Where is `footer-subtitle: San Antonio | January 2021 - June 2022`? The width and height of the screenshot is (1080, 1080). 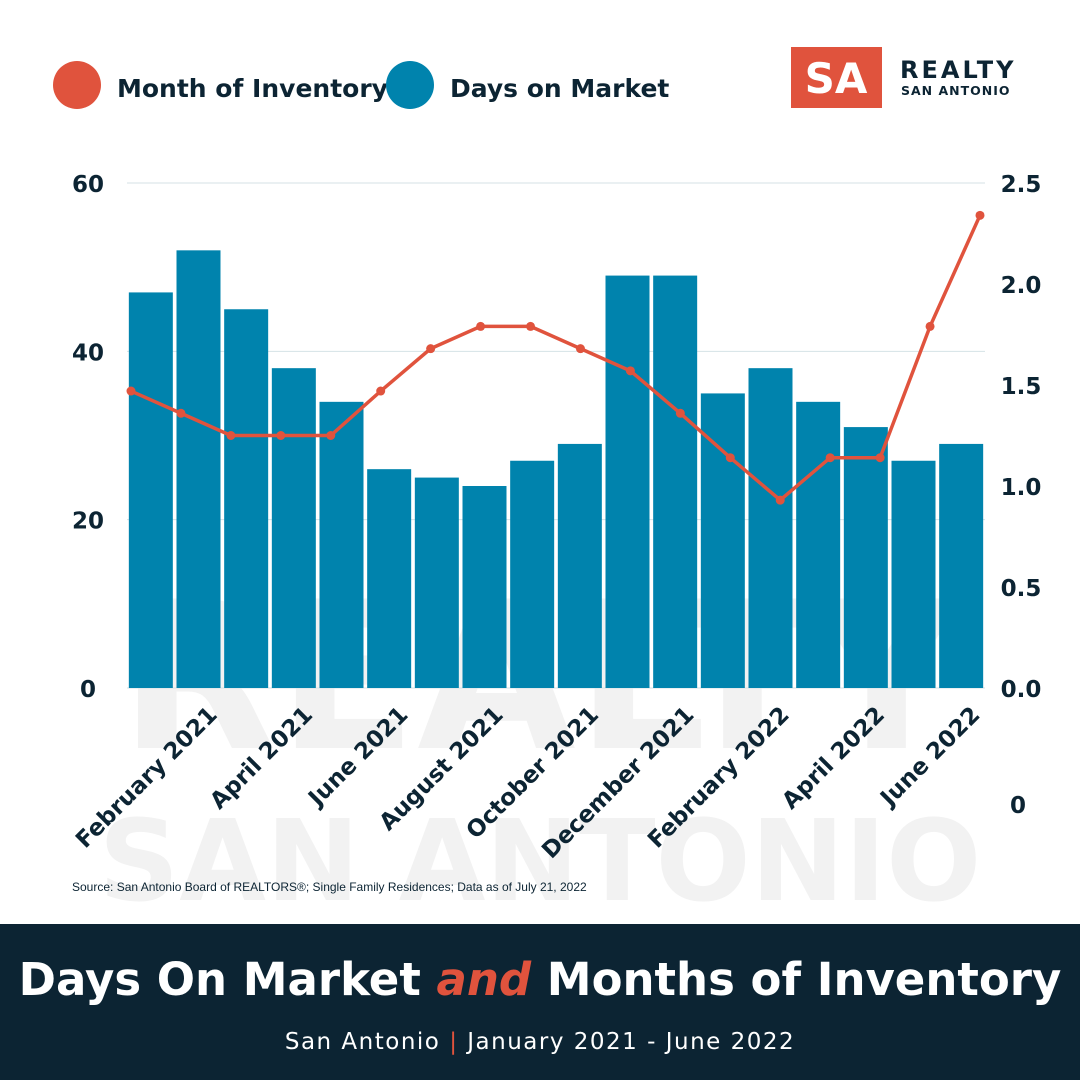 footer-subtitle: San Antonio | January 2021 - June 2022 is located at coordinates (540, 1042).